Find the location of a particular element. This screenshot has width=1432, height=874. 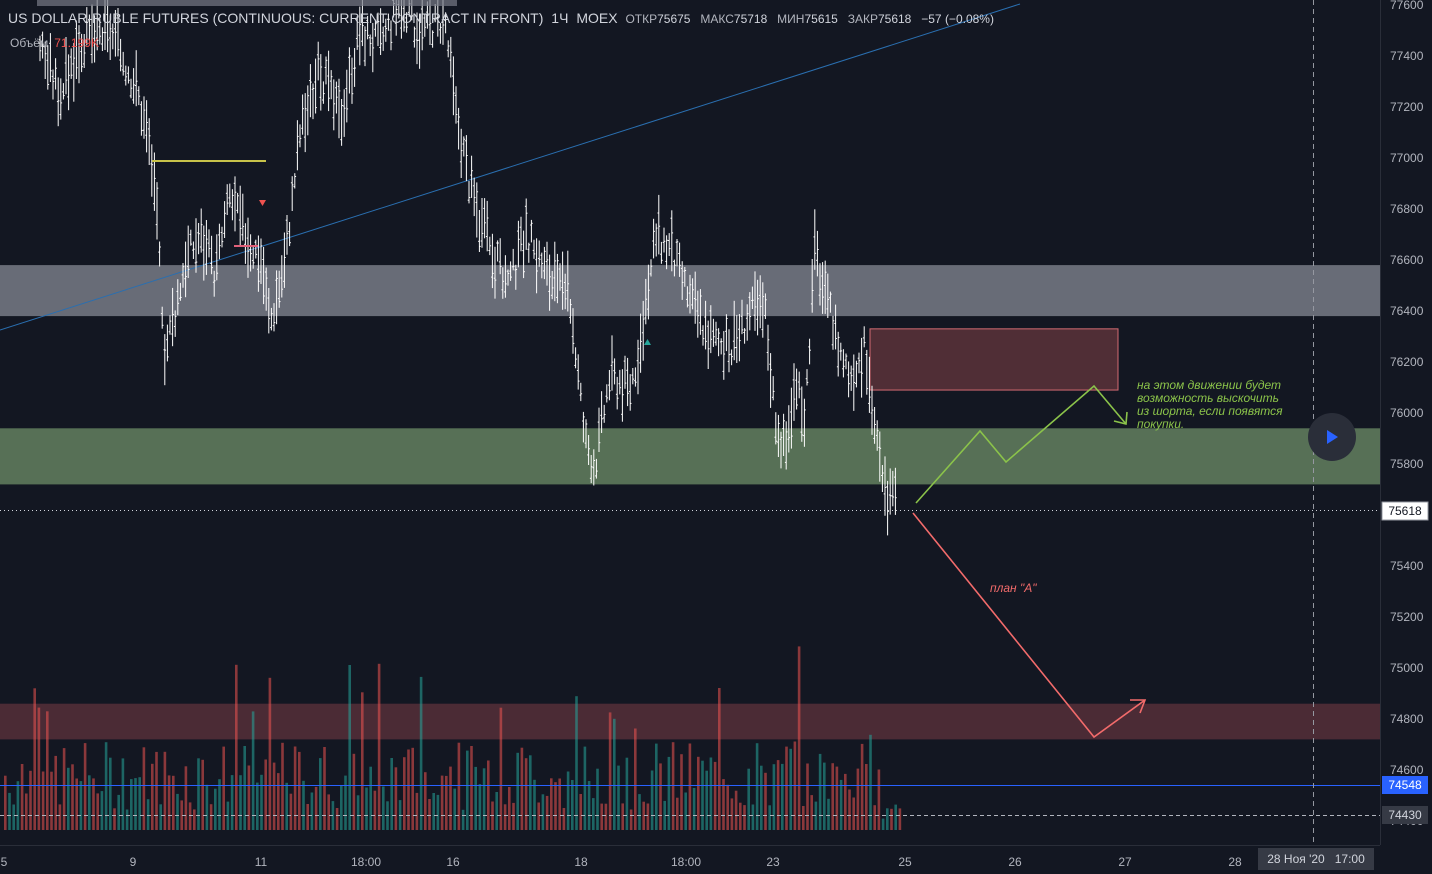

crosshair-time-badge: 28 Ноя '20 17:00 is located at coordinates (1316, 859).